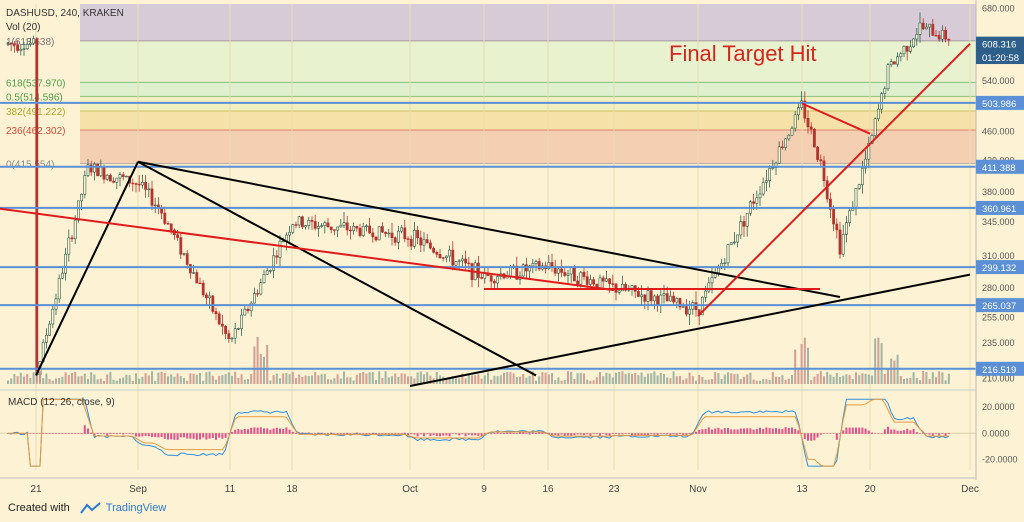 Image resolution: width=1024 pixels, height=522 pixels. What do you see at coordinates (528, 120) in the screenshot?
I see `fib-zone` at bounding box center [528, 120].